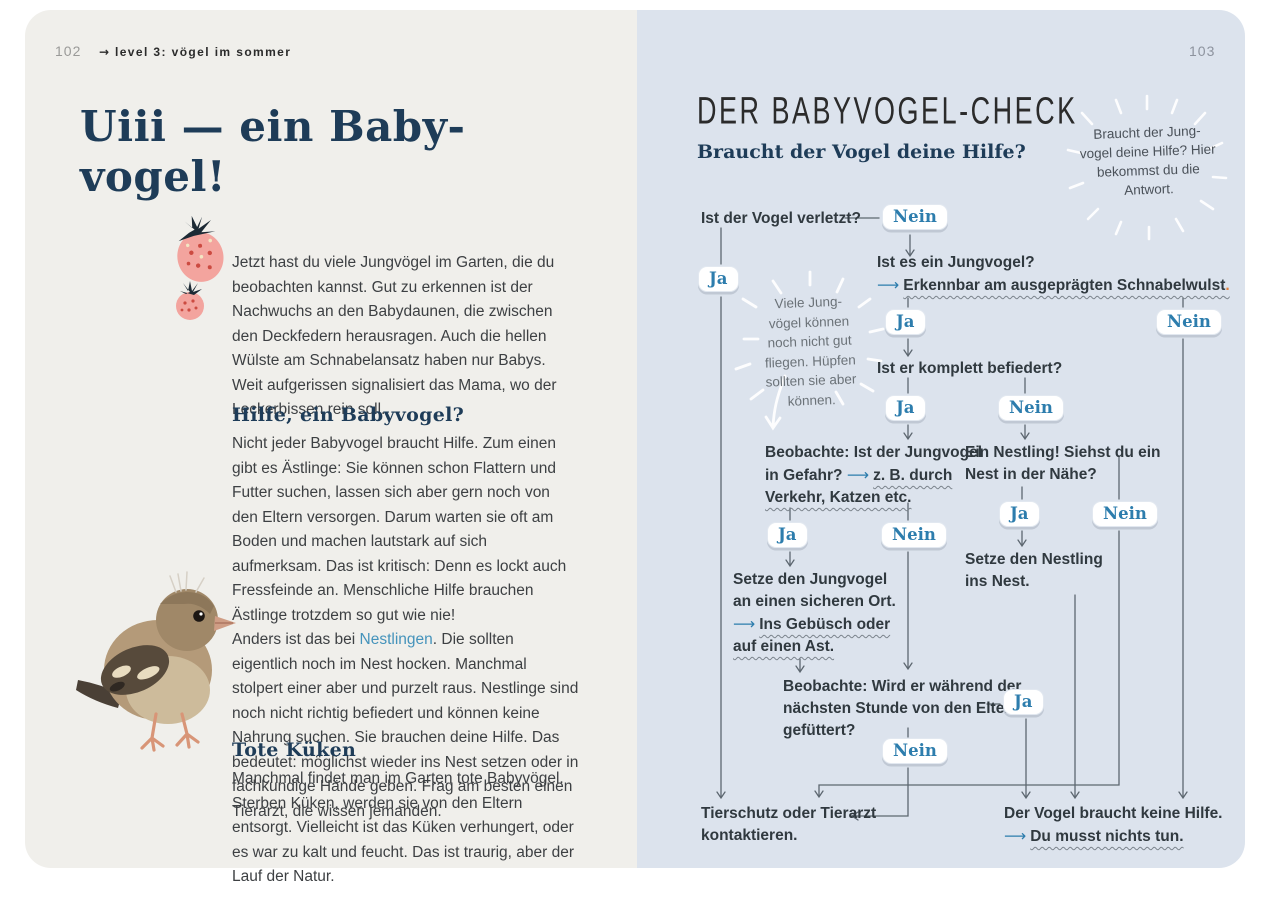  What do you see at coordinates (905, 322) in the screenshot?
I see `badge-ja-jungvogel: Ja` at bounding box center [905, 322].